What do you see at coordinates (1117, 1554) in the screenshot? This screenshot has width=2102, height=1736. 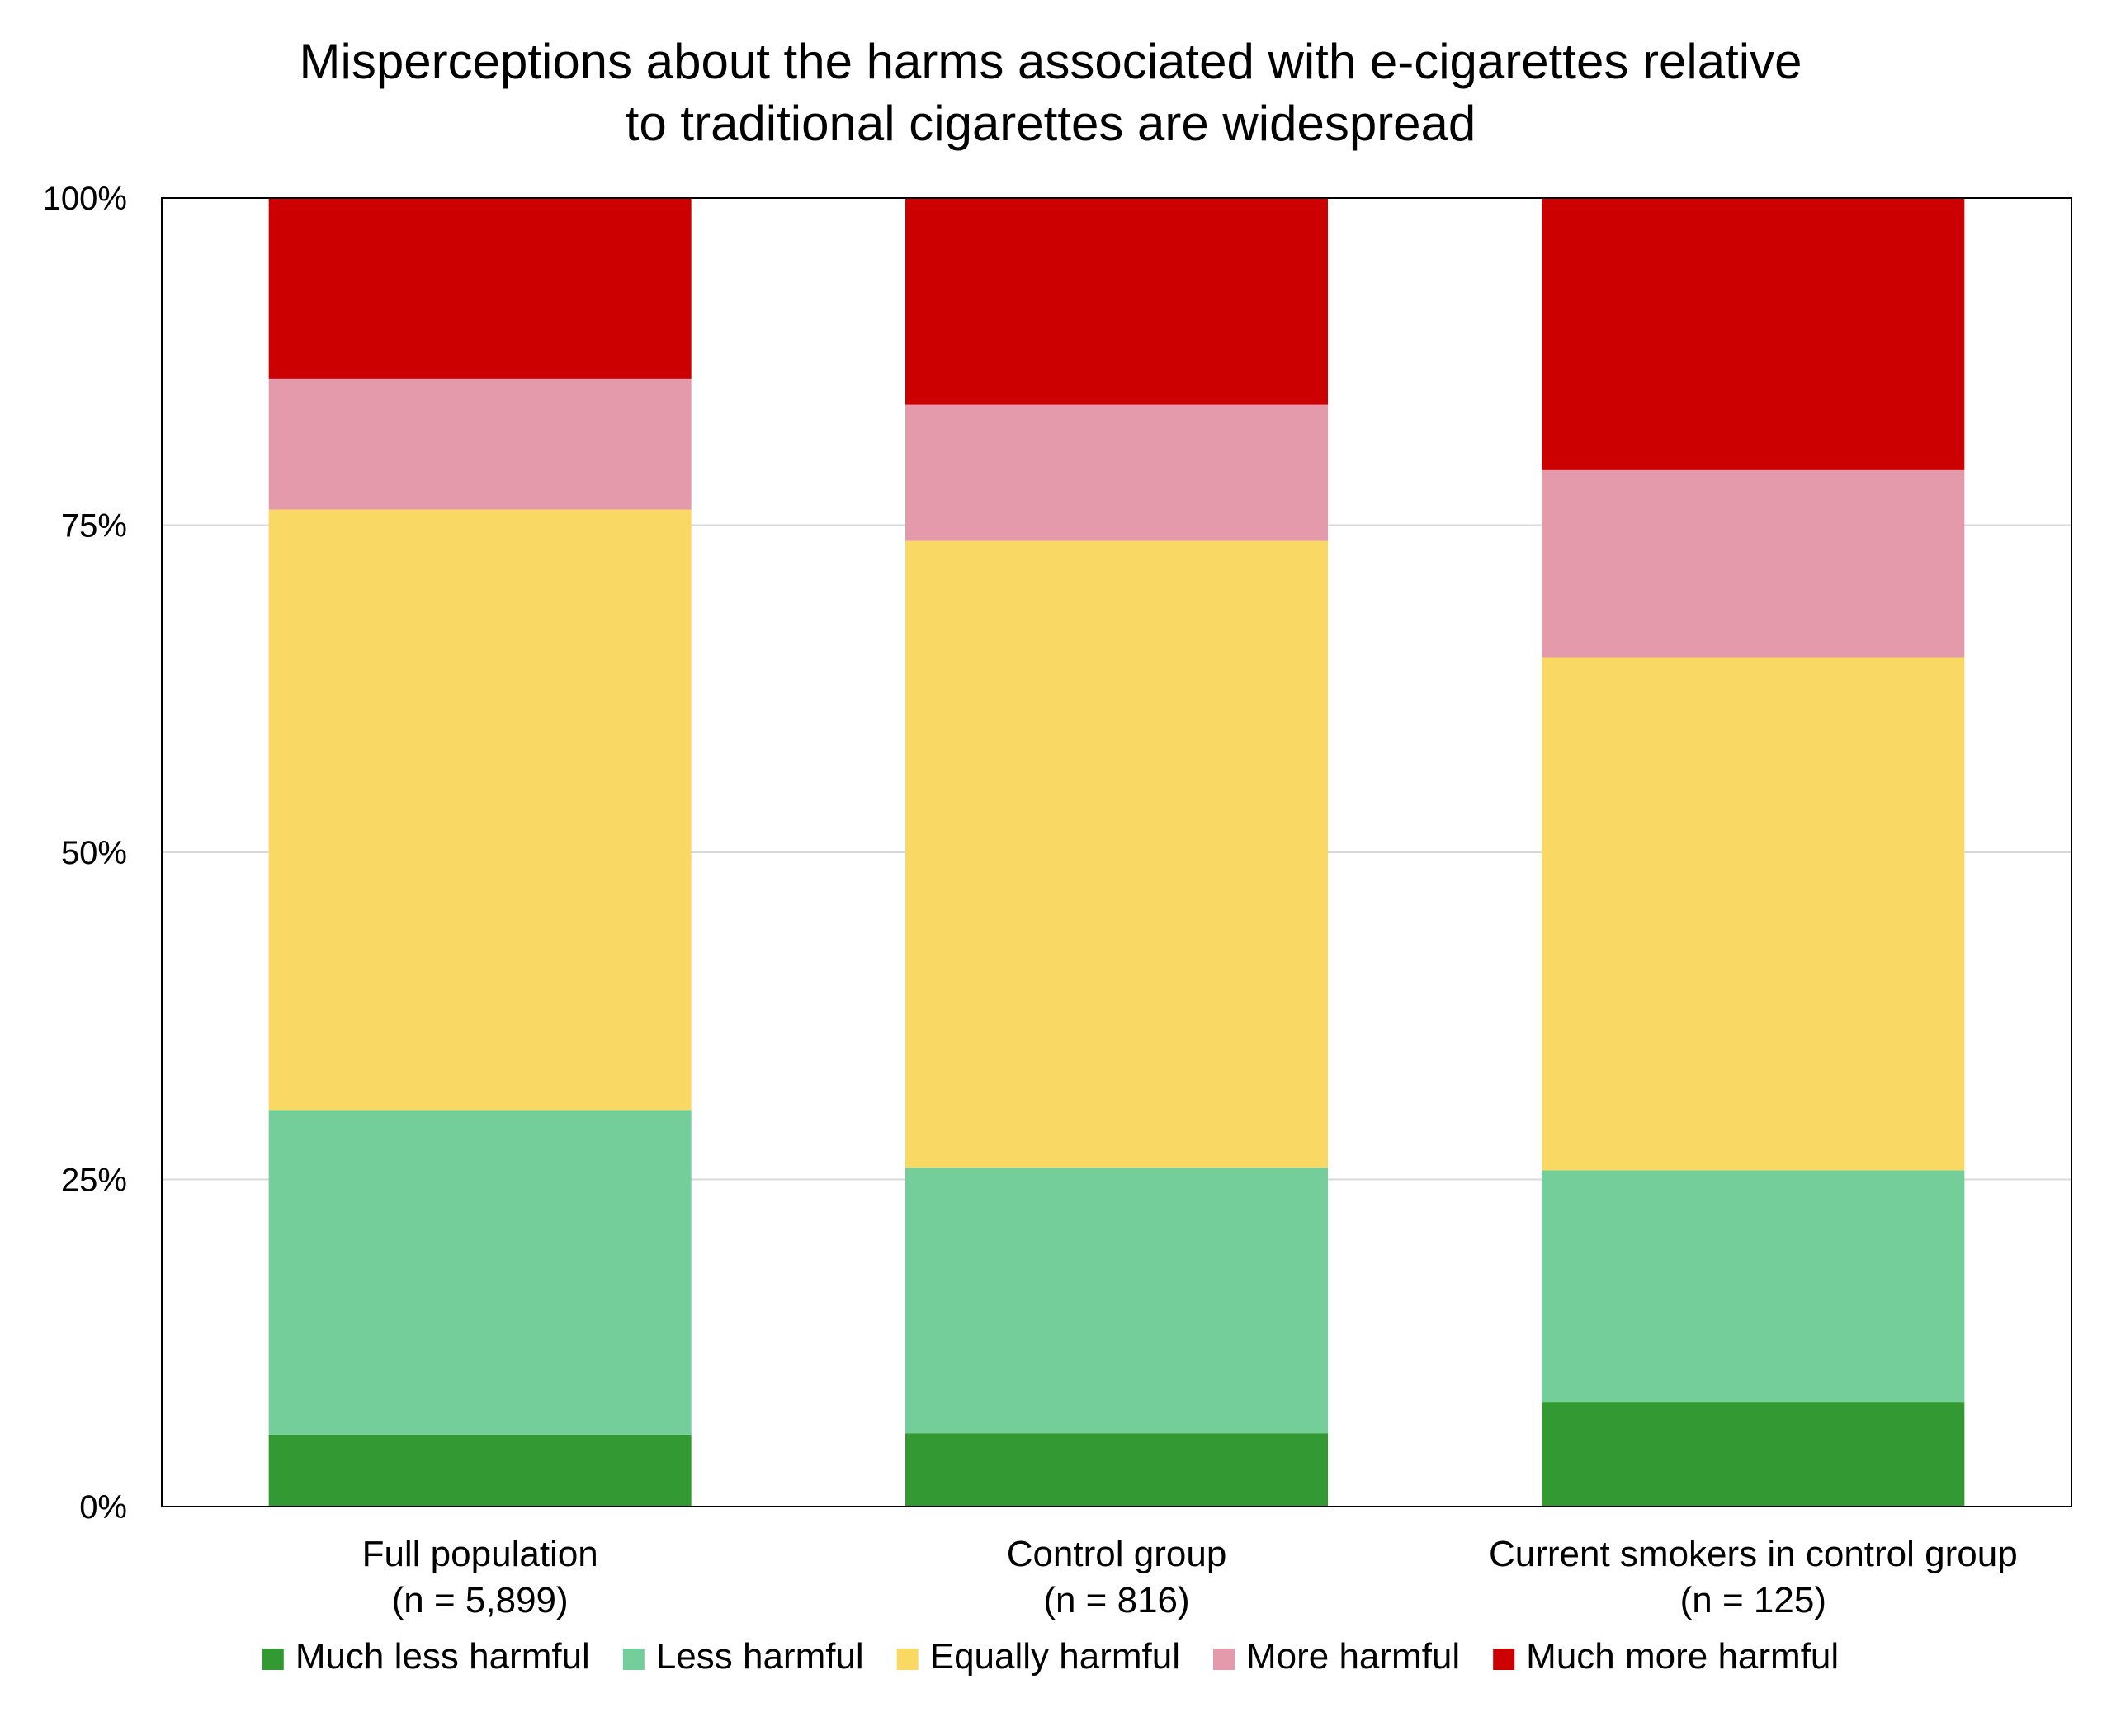 I see `x-category-label: Control group` at bounding box center [1117, 1554].